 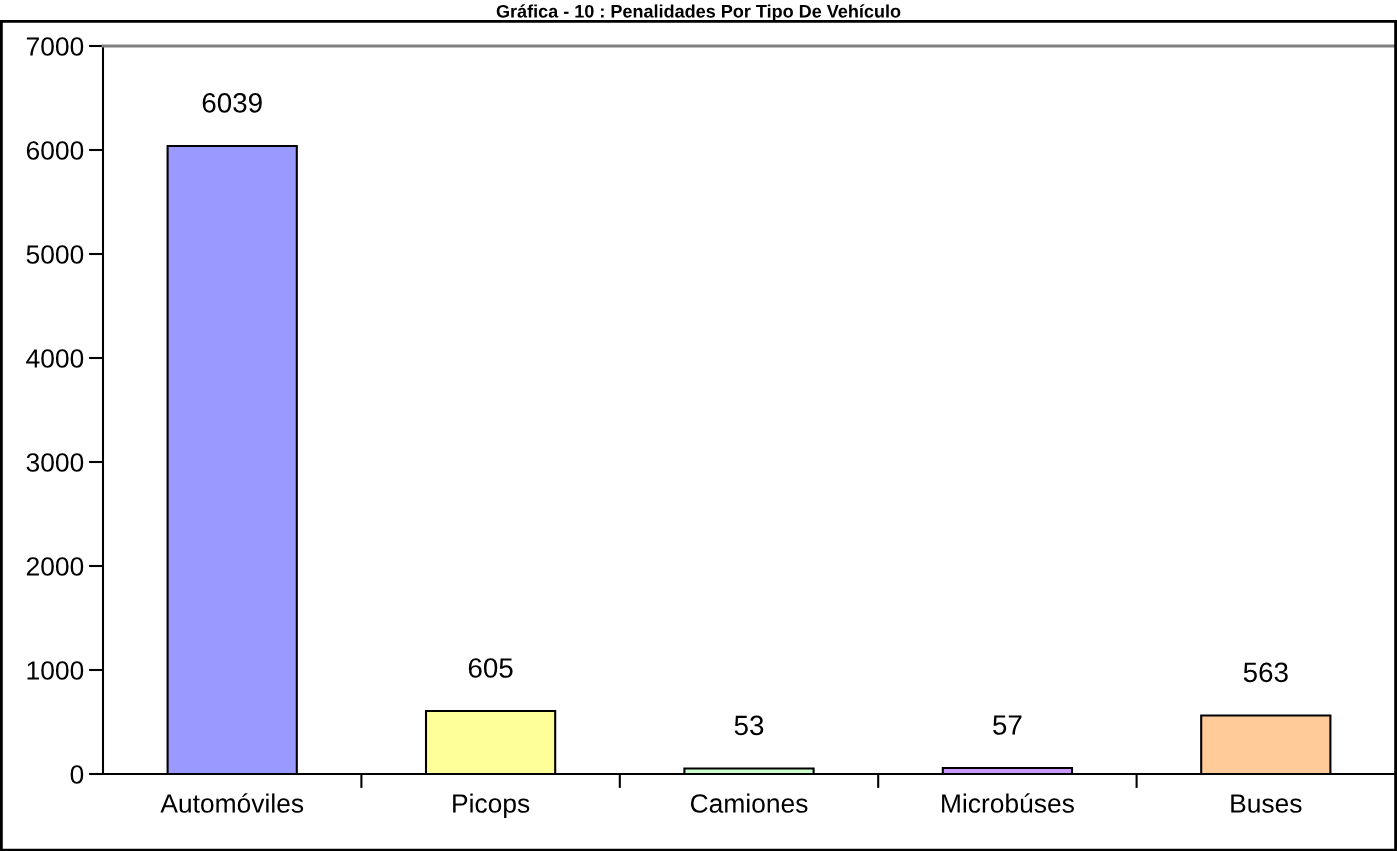 What do you see at coordinates (55, 46) in the screenshot?
I see `y-tick-label: 7000` at bounding box center [55, 46].